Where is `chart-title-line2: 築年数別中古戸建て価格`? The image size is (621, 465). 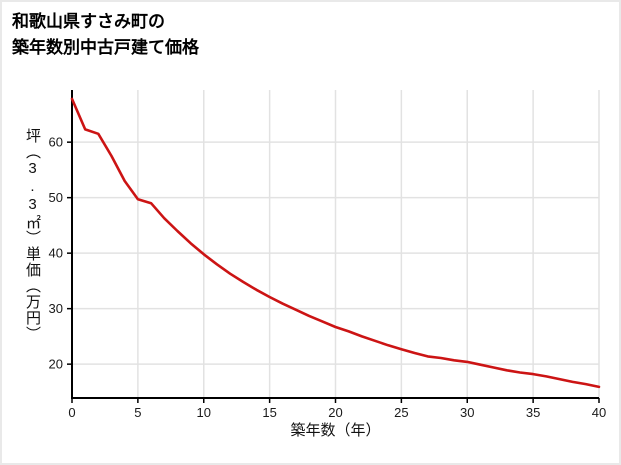
chart-title-line2: 築年数別中古戸建て価格 is located at coordinates (105, 48).